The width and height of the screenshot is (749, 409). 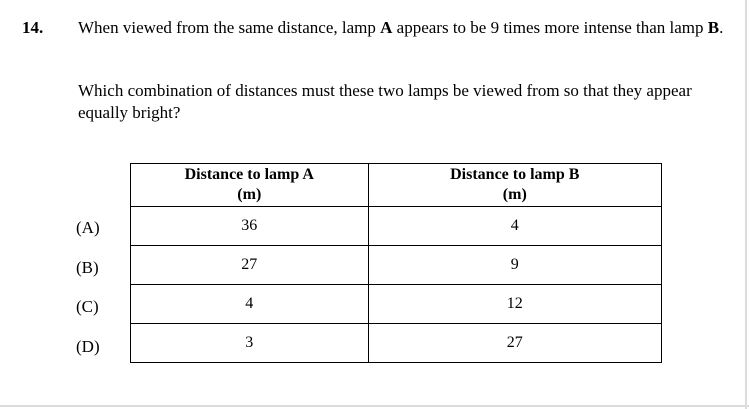 What do you see at coordinates (249, 265) in the screenshot?
I see `cell-distance-a: 27` at bounding box center [249, 265].